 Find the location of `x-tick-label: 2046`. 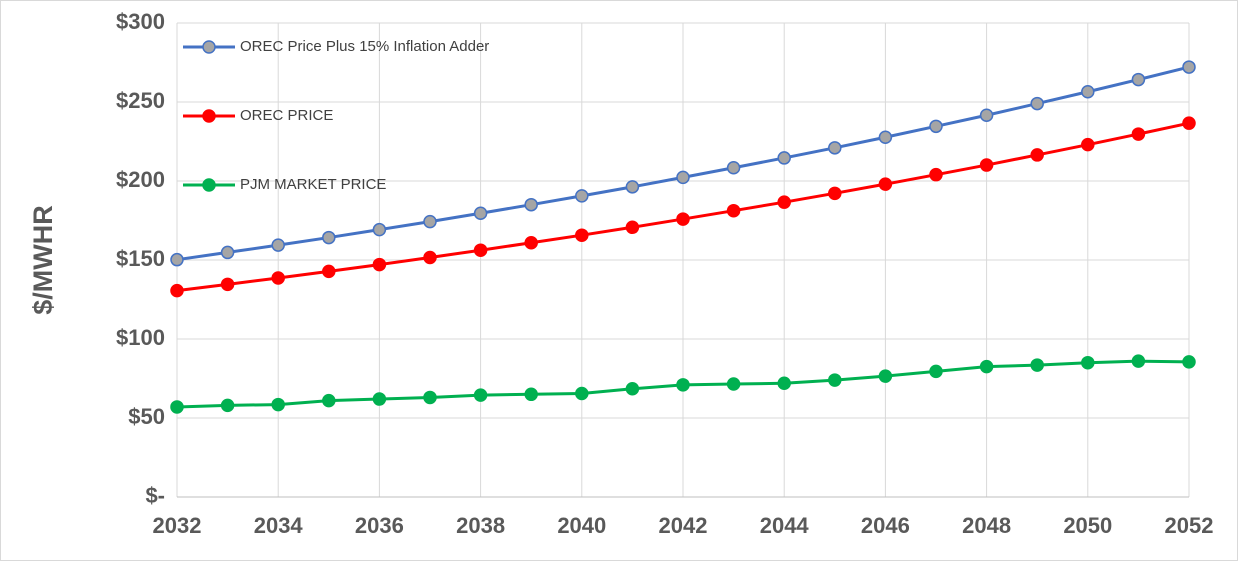

x-tick-label: 2046 is located at coordinates (885, 525).